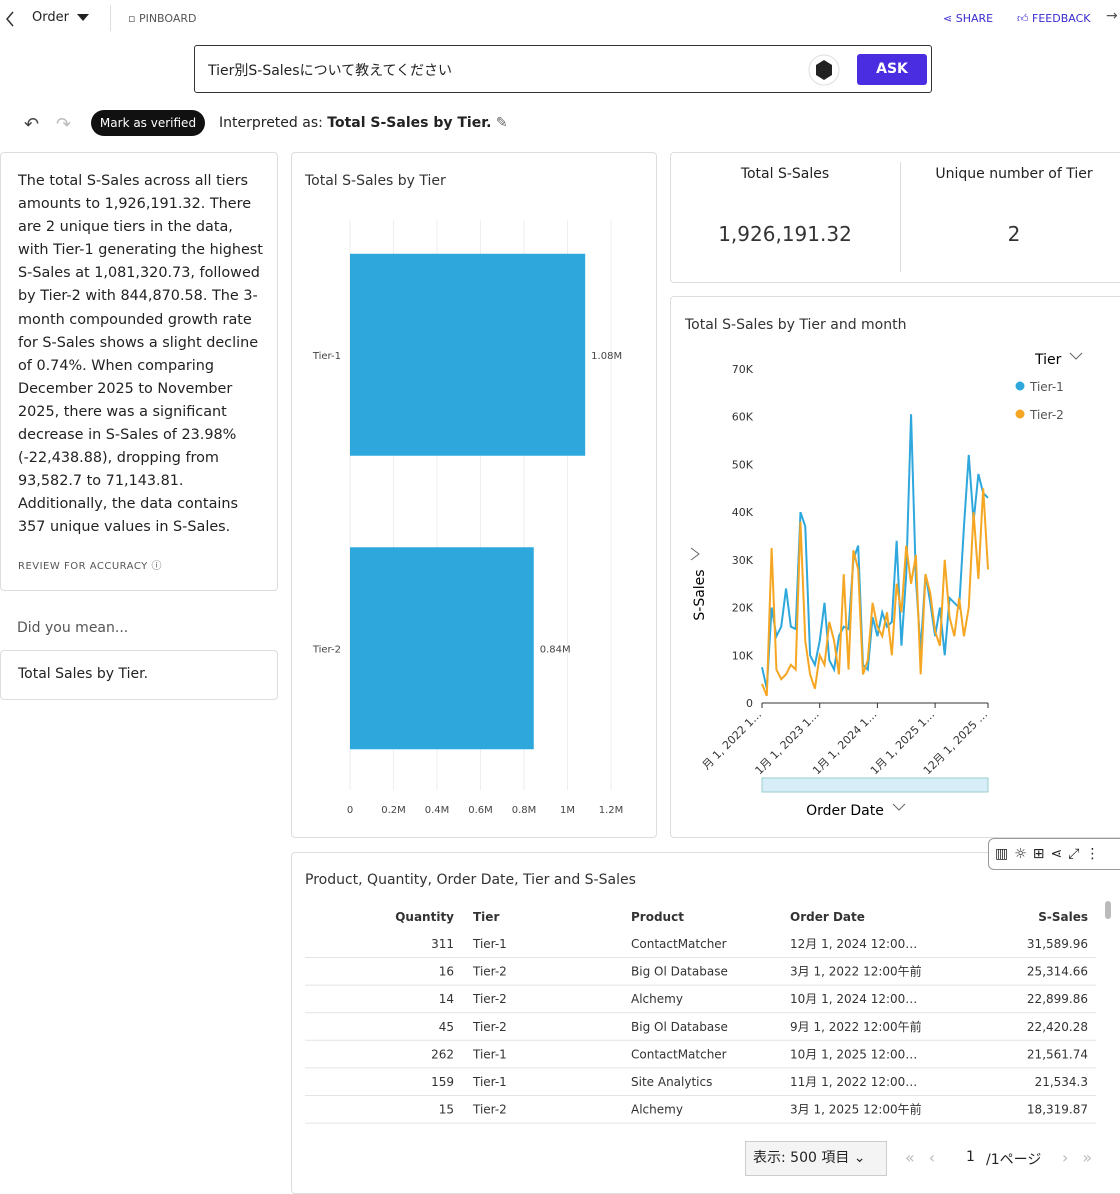  Describe the element at coordinates (480, 810) in the screenshot. I see `x-tick-label: 0.6M` at that location.